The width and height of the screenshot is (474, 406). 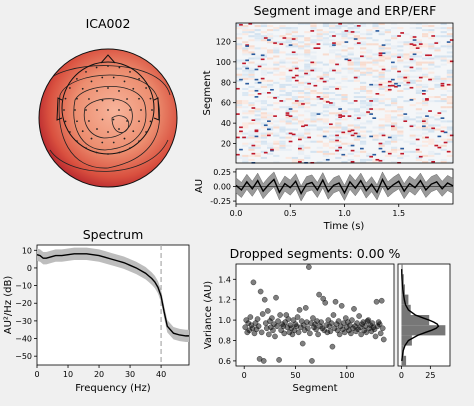 I want to click on histogram-bars, so click(x=423, y=315).